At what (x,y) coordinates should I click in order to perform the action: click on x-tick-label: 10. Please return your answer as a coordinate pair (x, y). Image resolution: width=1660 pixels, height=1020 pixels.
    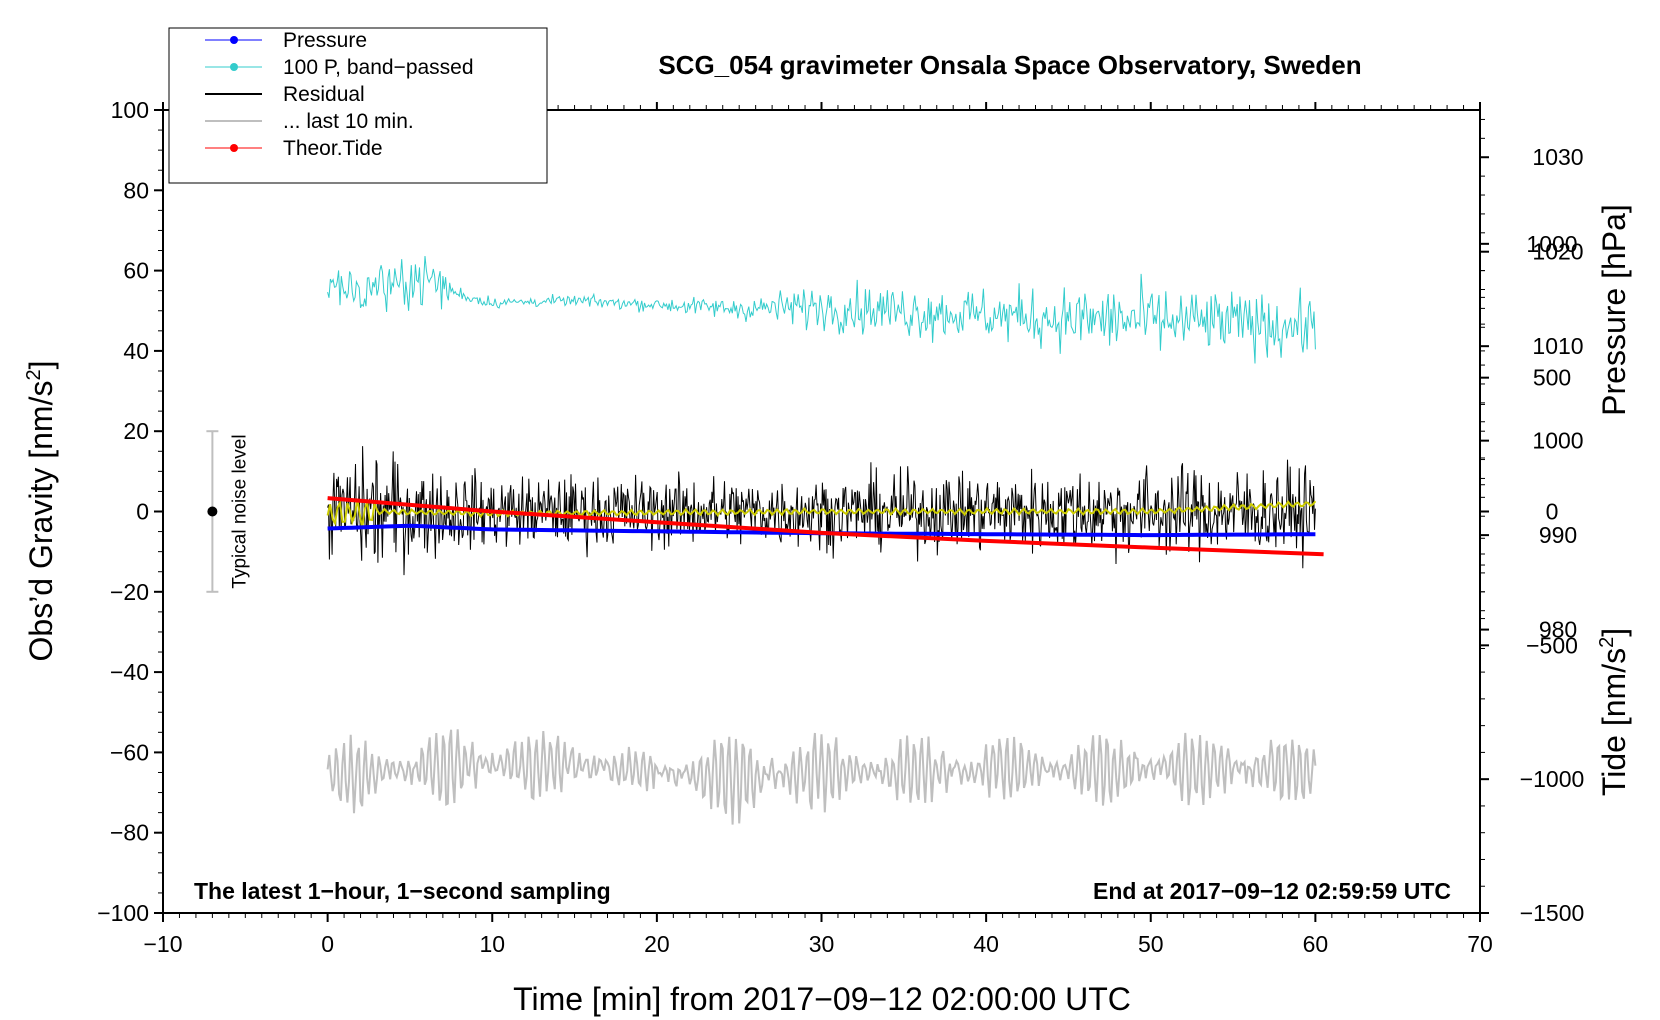
    Looking at the image, I should click on (492, 944).